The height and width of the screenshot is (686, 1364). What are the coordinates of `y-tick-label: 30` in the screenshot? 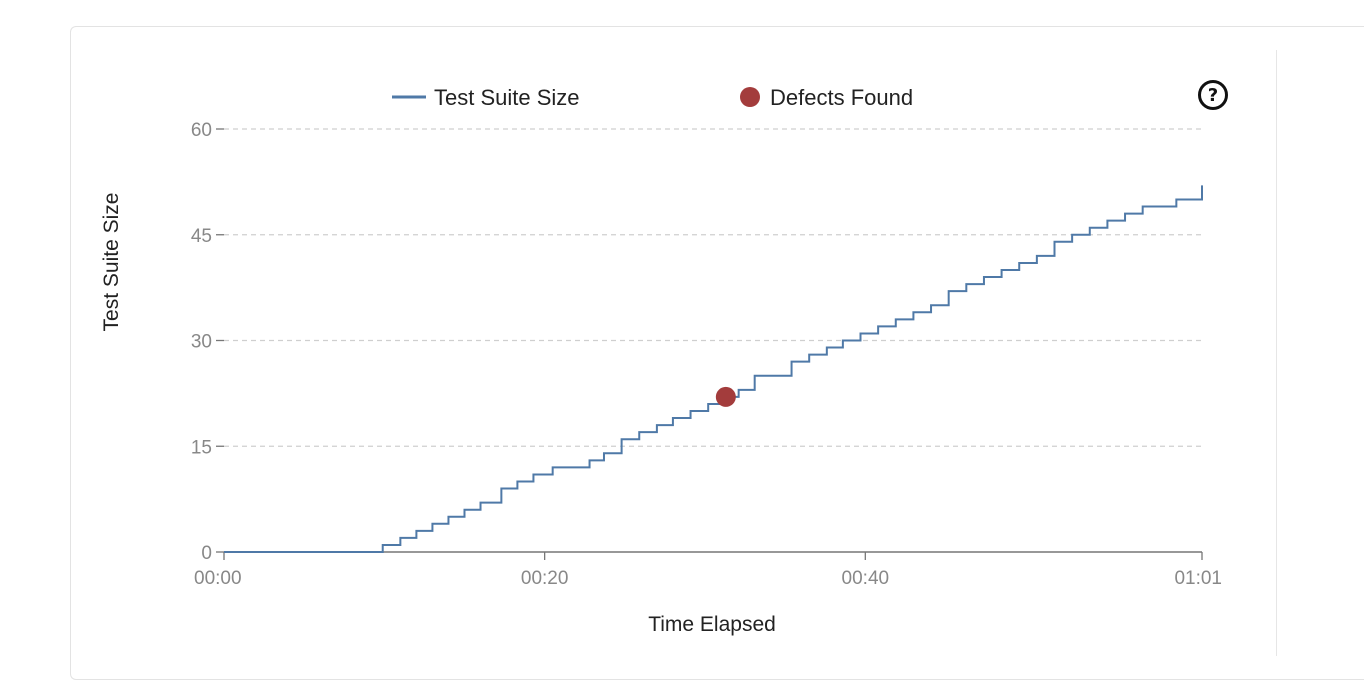 It's located at (201, 342).